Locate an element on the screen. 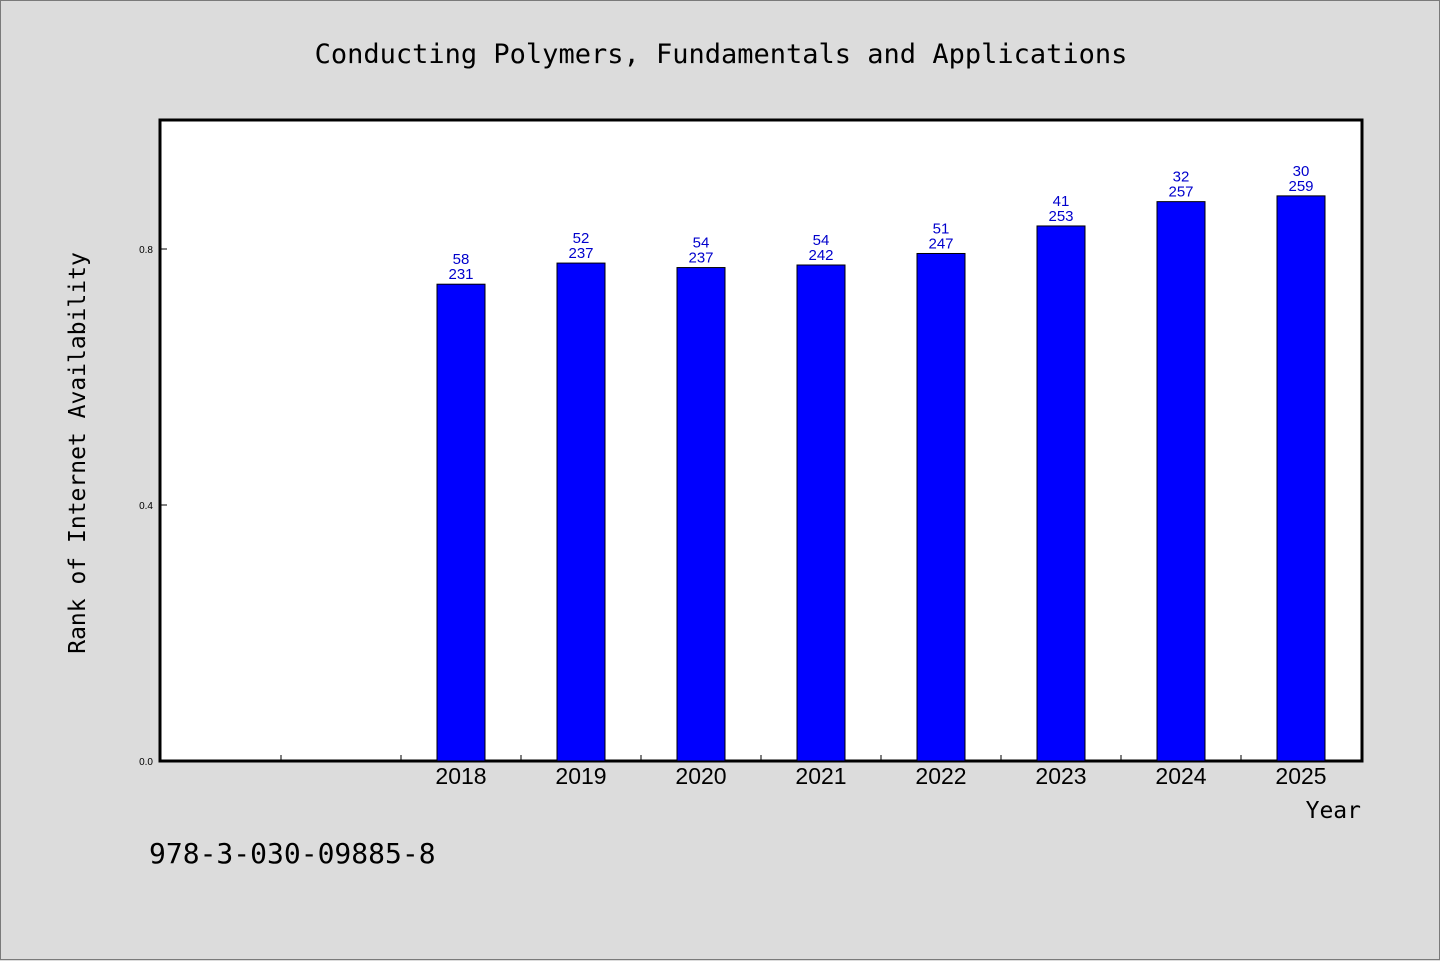 This screenshot has width=1440, height=961. x-tick-label: 2018 is located at coordinates (460, 776).